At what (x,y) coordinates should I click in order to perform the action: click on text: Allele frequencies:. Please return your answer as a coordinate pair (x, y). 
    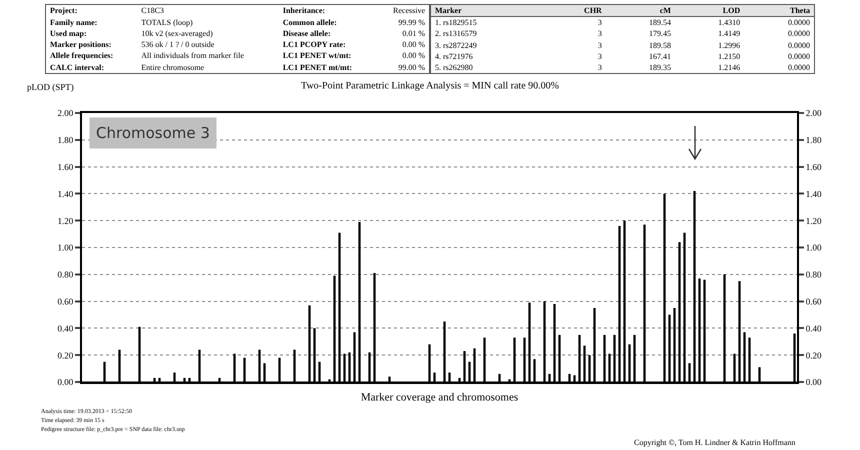
    Looking at the image, I should click on (81, 56).